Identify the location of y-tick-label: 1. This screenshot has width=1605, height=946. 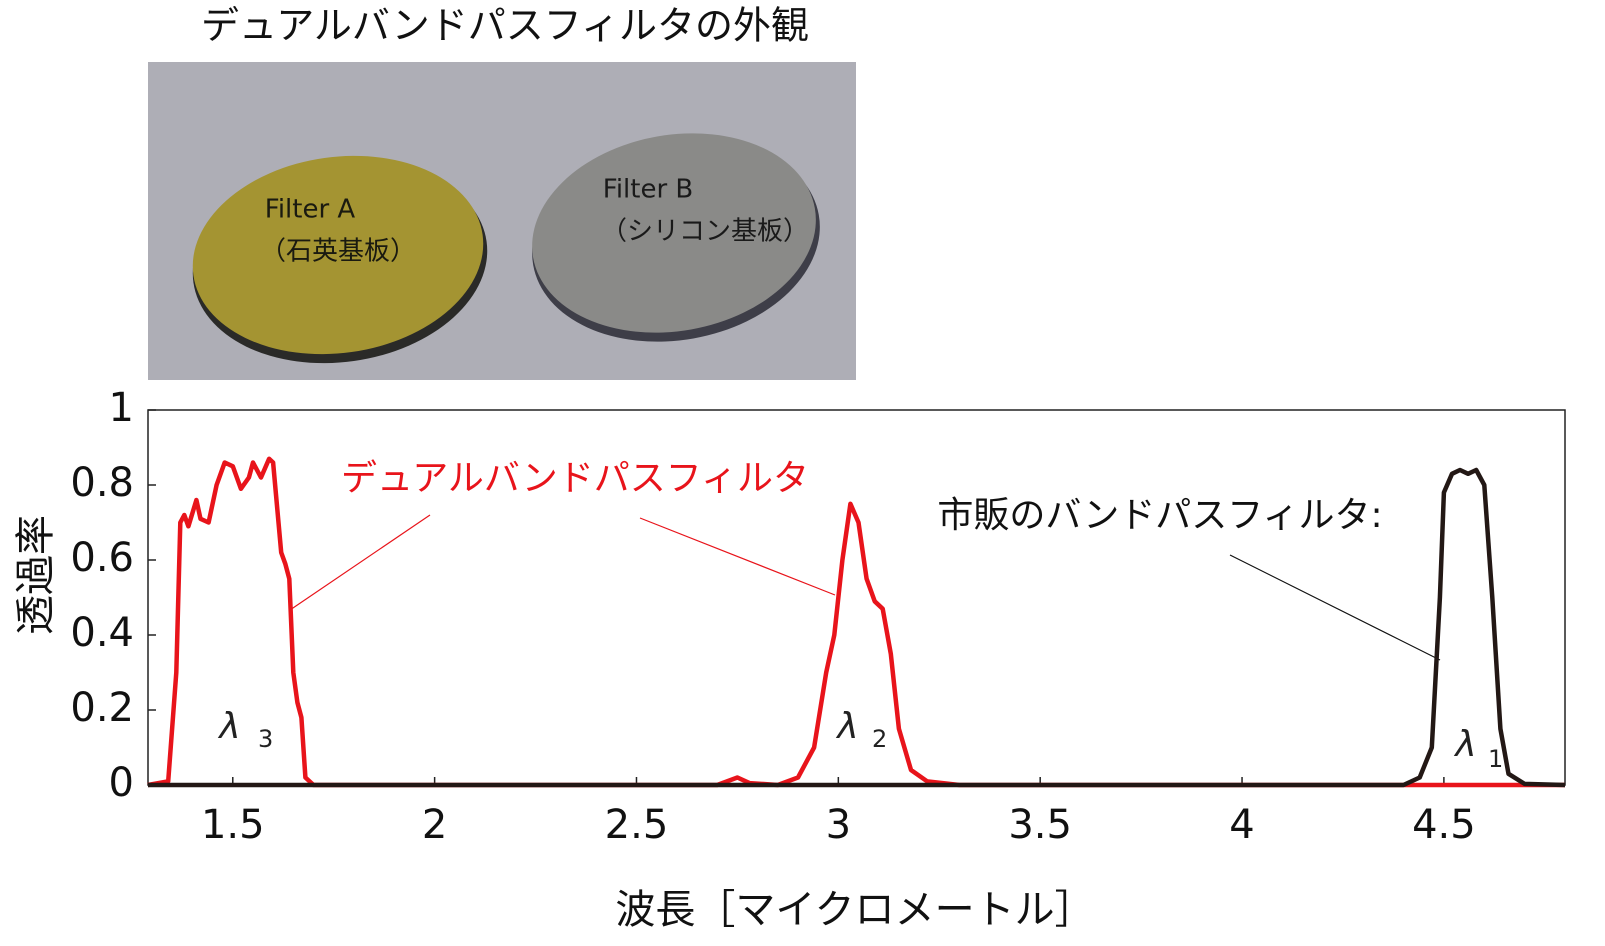
(121, 408).